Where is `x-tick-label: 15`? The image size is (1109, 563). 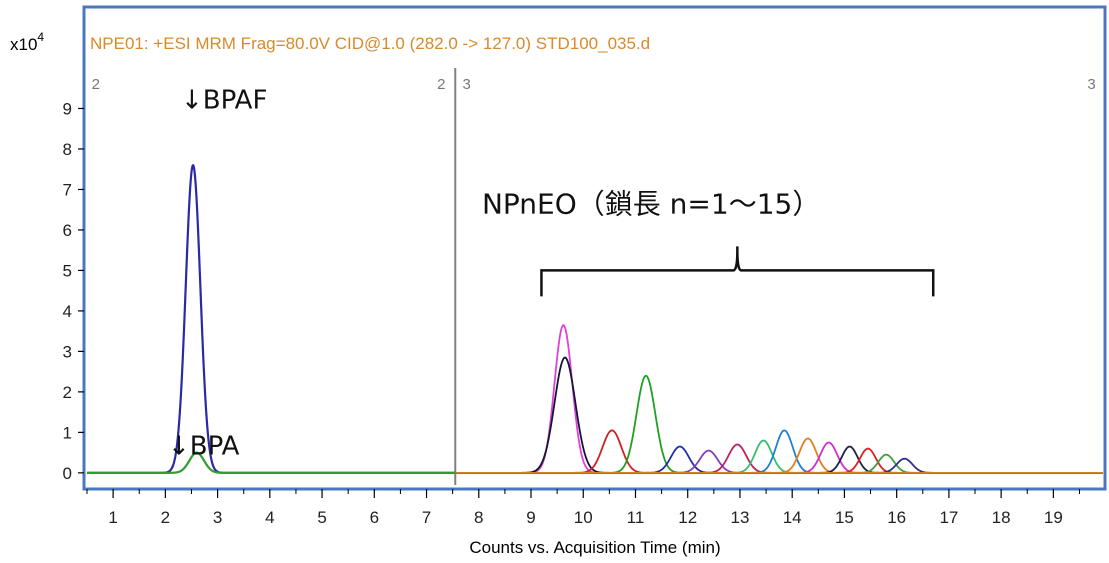
x-tick-label: 15 is located at coordinates (844, 517).